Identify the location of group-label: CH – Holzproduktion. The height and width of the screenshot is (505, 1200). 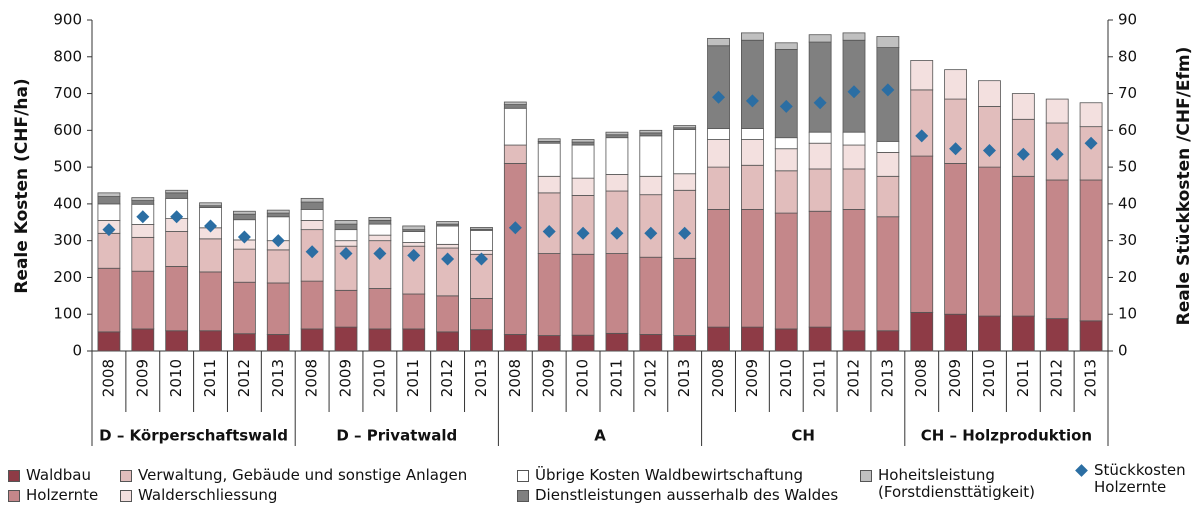
(1006, 436).